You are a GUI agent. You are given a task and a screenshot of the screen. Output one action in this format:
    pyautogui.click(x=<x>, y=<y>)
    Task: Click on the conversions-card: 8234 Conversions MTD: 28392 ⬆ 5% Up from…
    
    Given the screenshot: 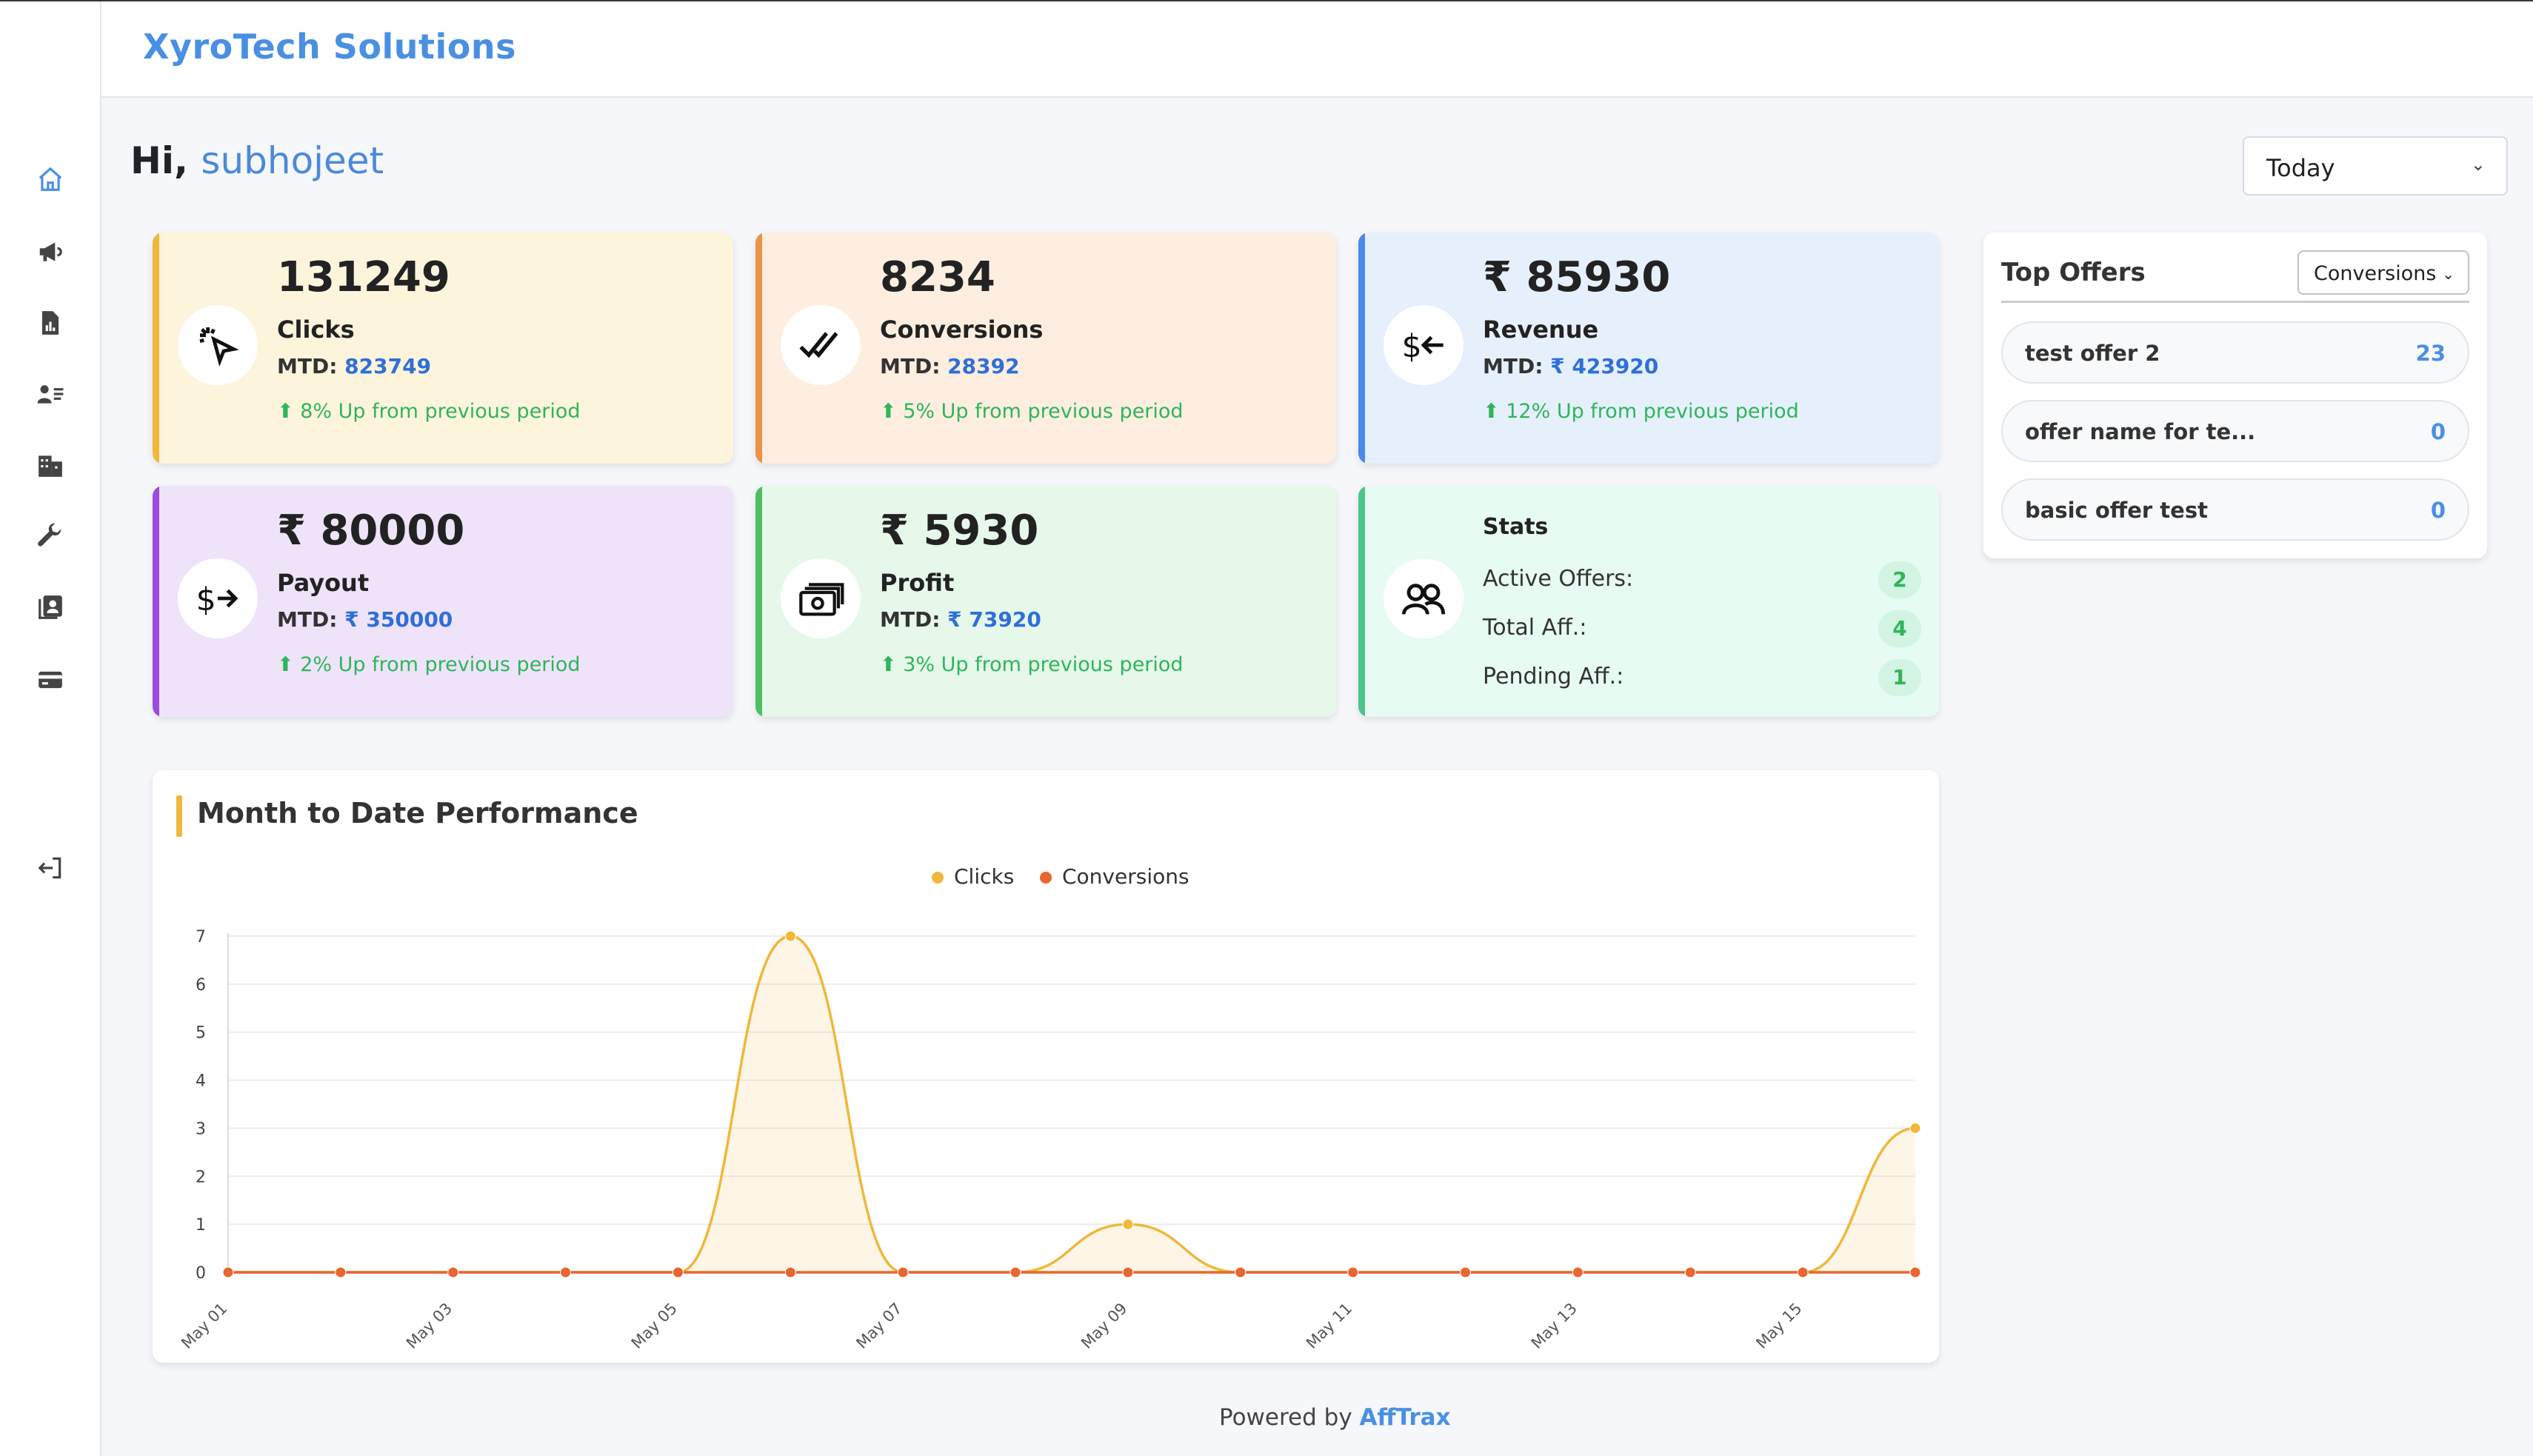 What is the action you would take?
    pyautogui.click(x=1045, y=348)
    